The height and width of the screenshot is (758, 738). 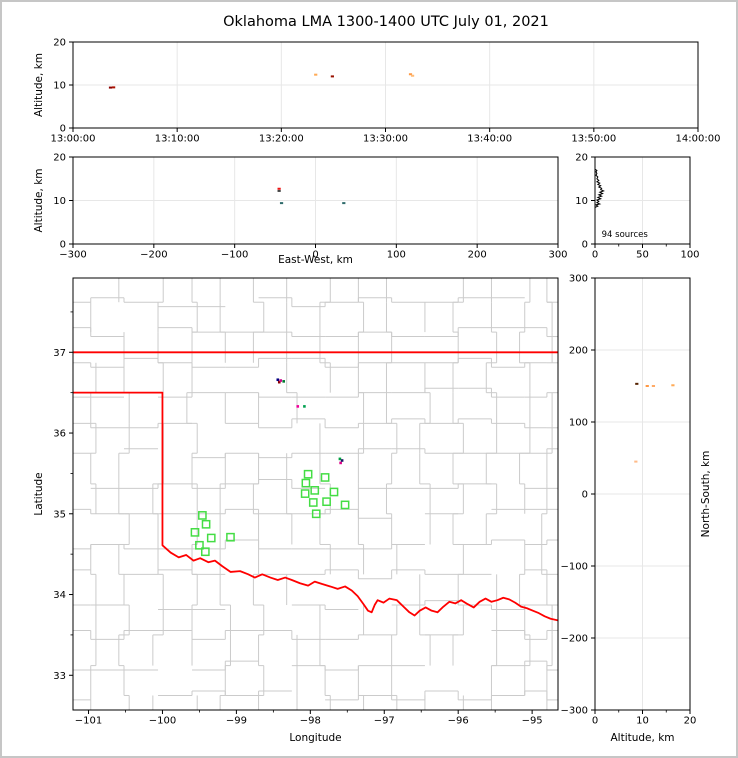 What do you see at coordinates (73, 139) in the screenshot?
I see `x-tick-label: 13:00:00` at bounding box center [73, 139].